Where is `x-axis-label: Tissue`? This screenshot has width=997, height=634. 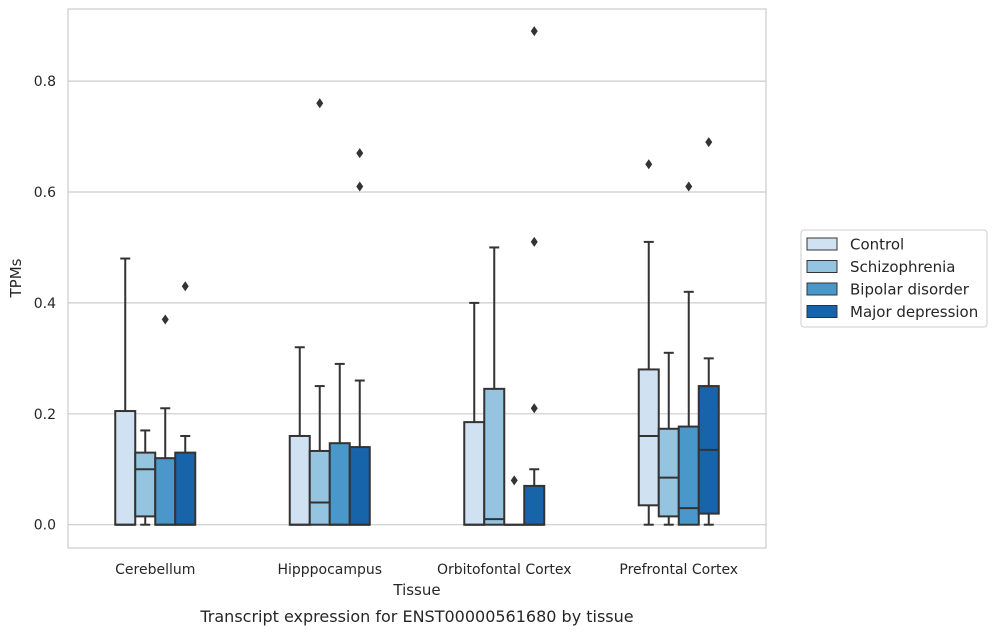
x-axis-label: Tissue is located at coordinates (416, 590).